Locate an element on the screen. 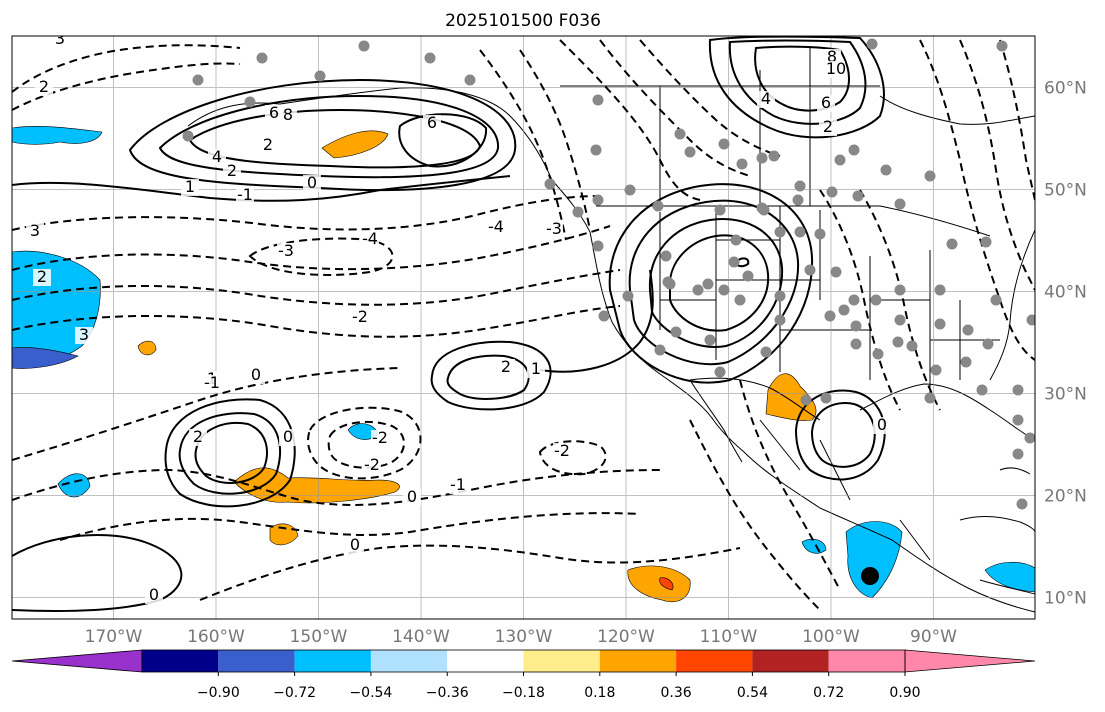  contour-label: -4 is located at coordinates (370, 238).